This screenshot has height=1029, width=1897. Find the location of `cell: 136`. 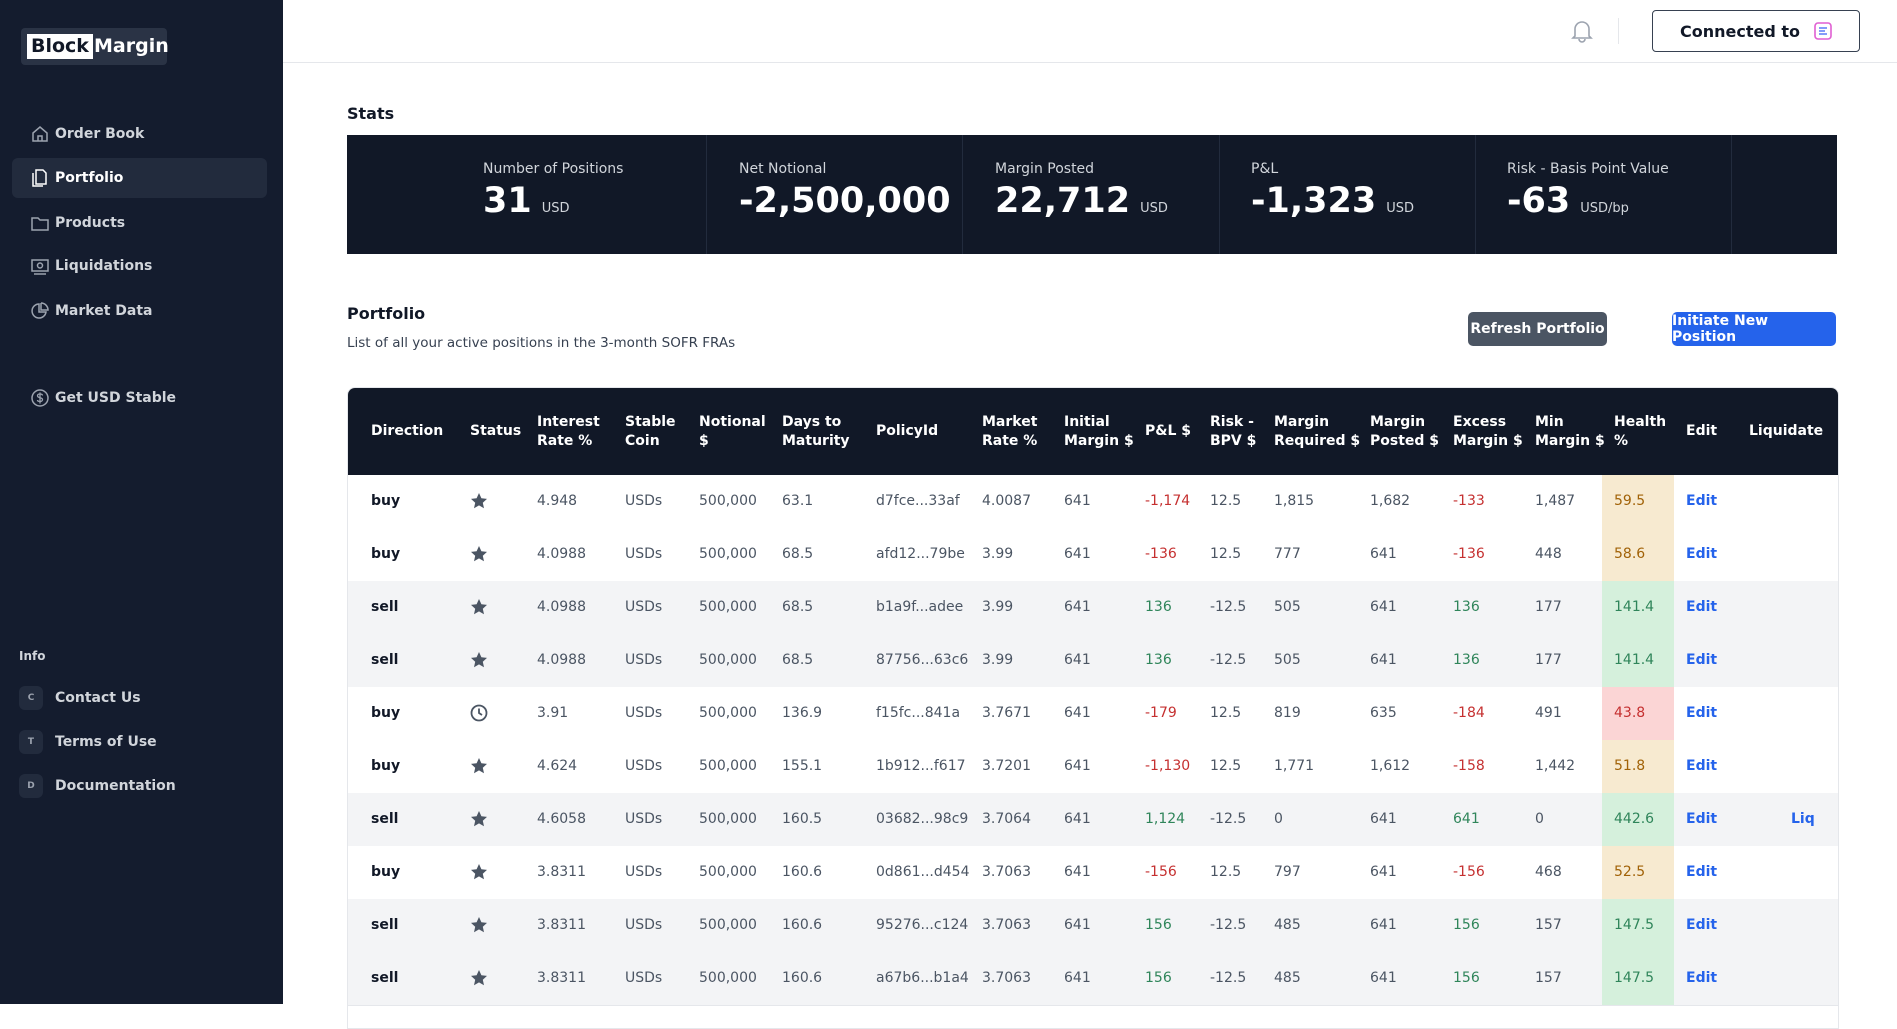

cell: 136 is located at coordinates (1158, 607).